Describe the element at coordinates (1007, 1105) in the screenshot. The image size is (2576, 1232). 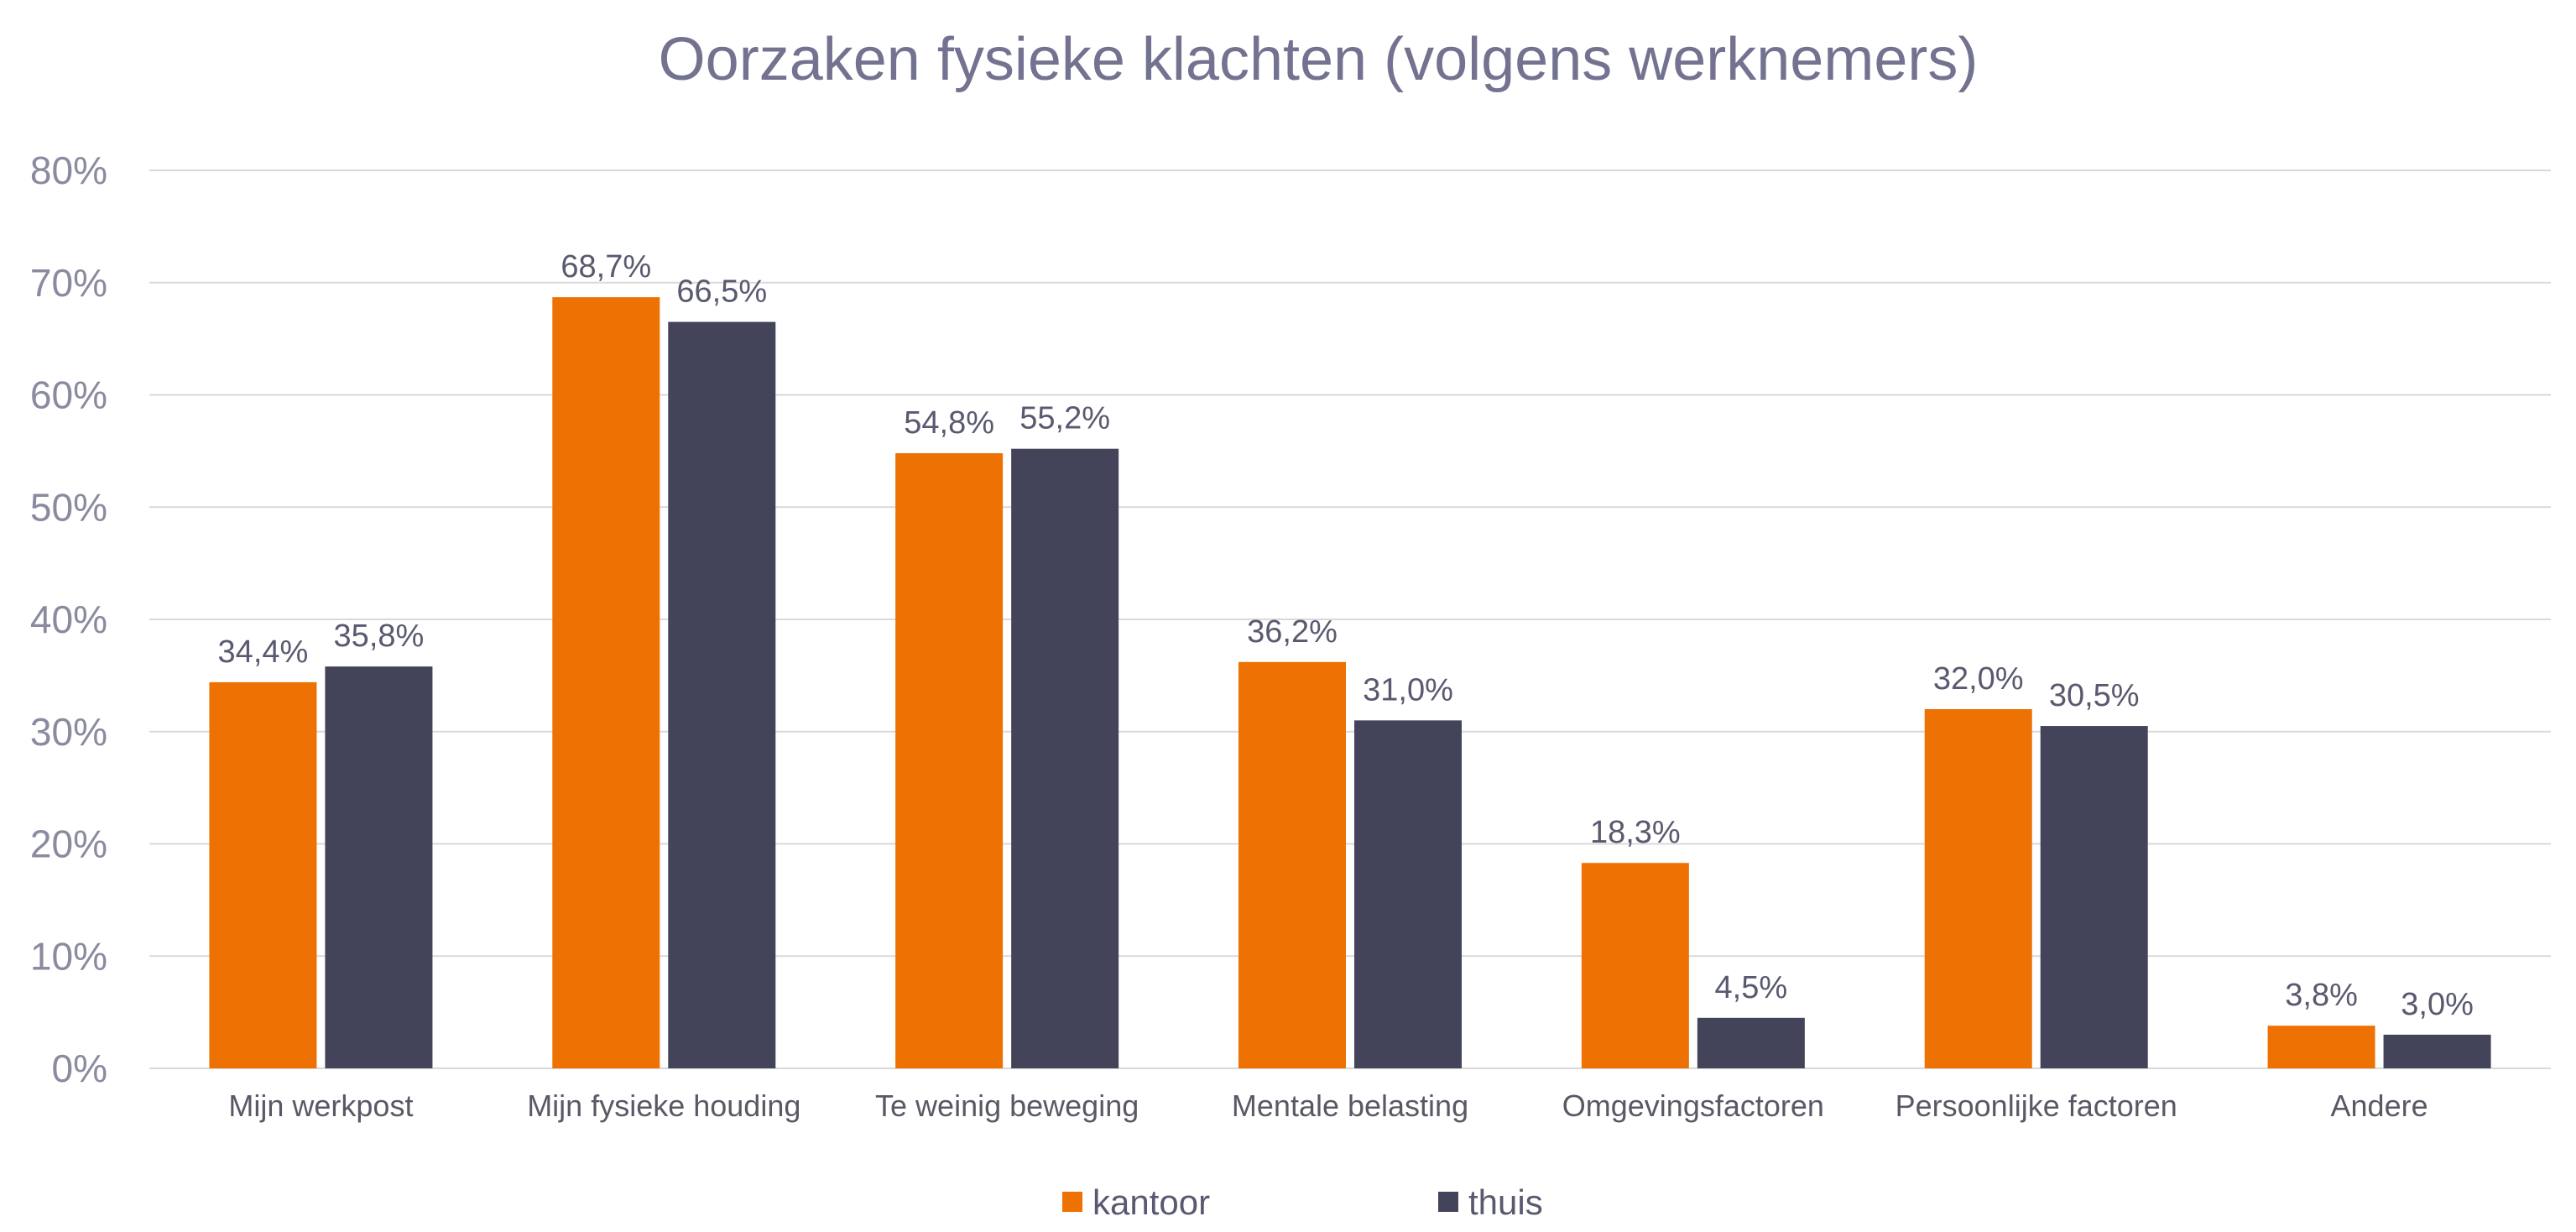
I see `category-label: Te weinig beweging` at that location.